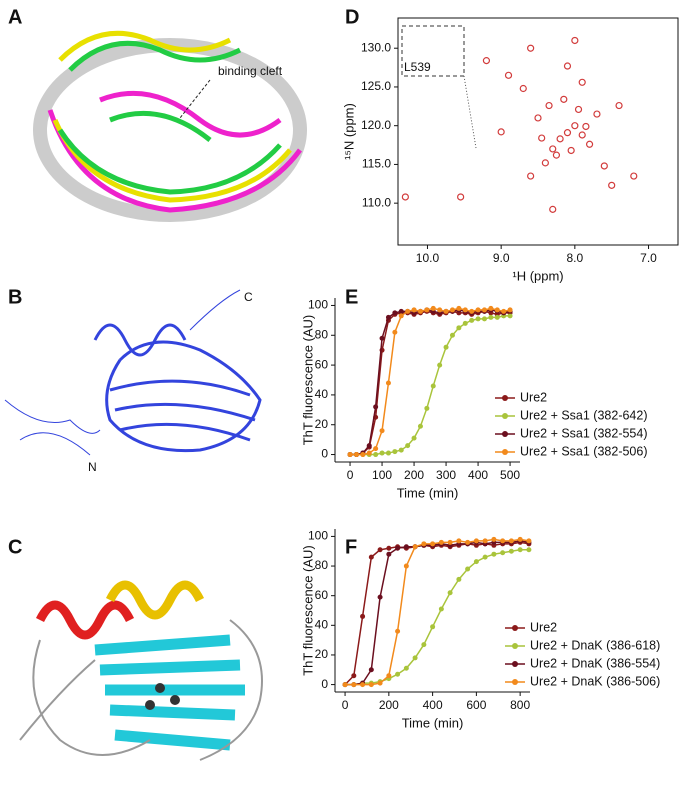 Image resolution: width=693 pixels, height=800 pixels. I want to click on plot-frame, so click(538, 131).